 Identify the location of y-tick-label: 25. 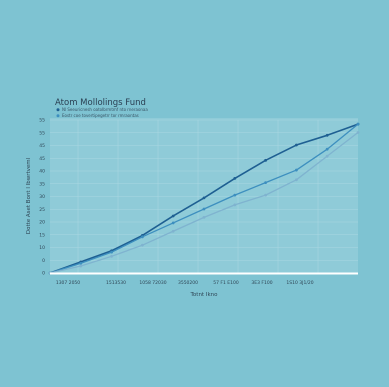
(42, 210).